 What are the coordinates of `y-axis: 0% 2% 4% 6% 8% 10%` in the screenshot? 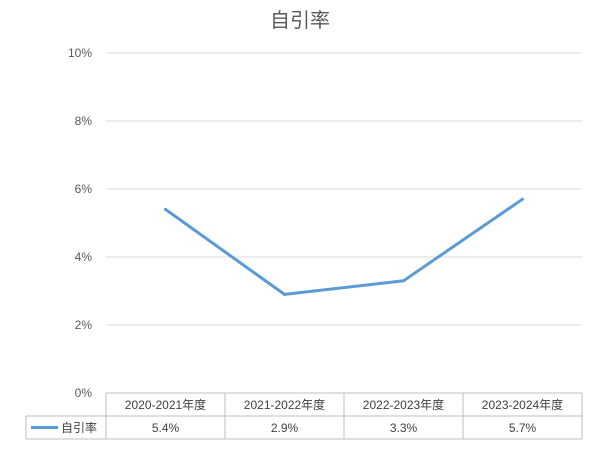 It's located at (80, 223).